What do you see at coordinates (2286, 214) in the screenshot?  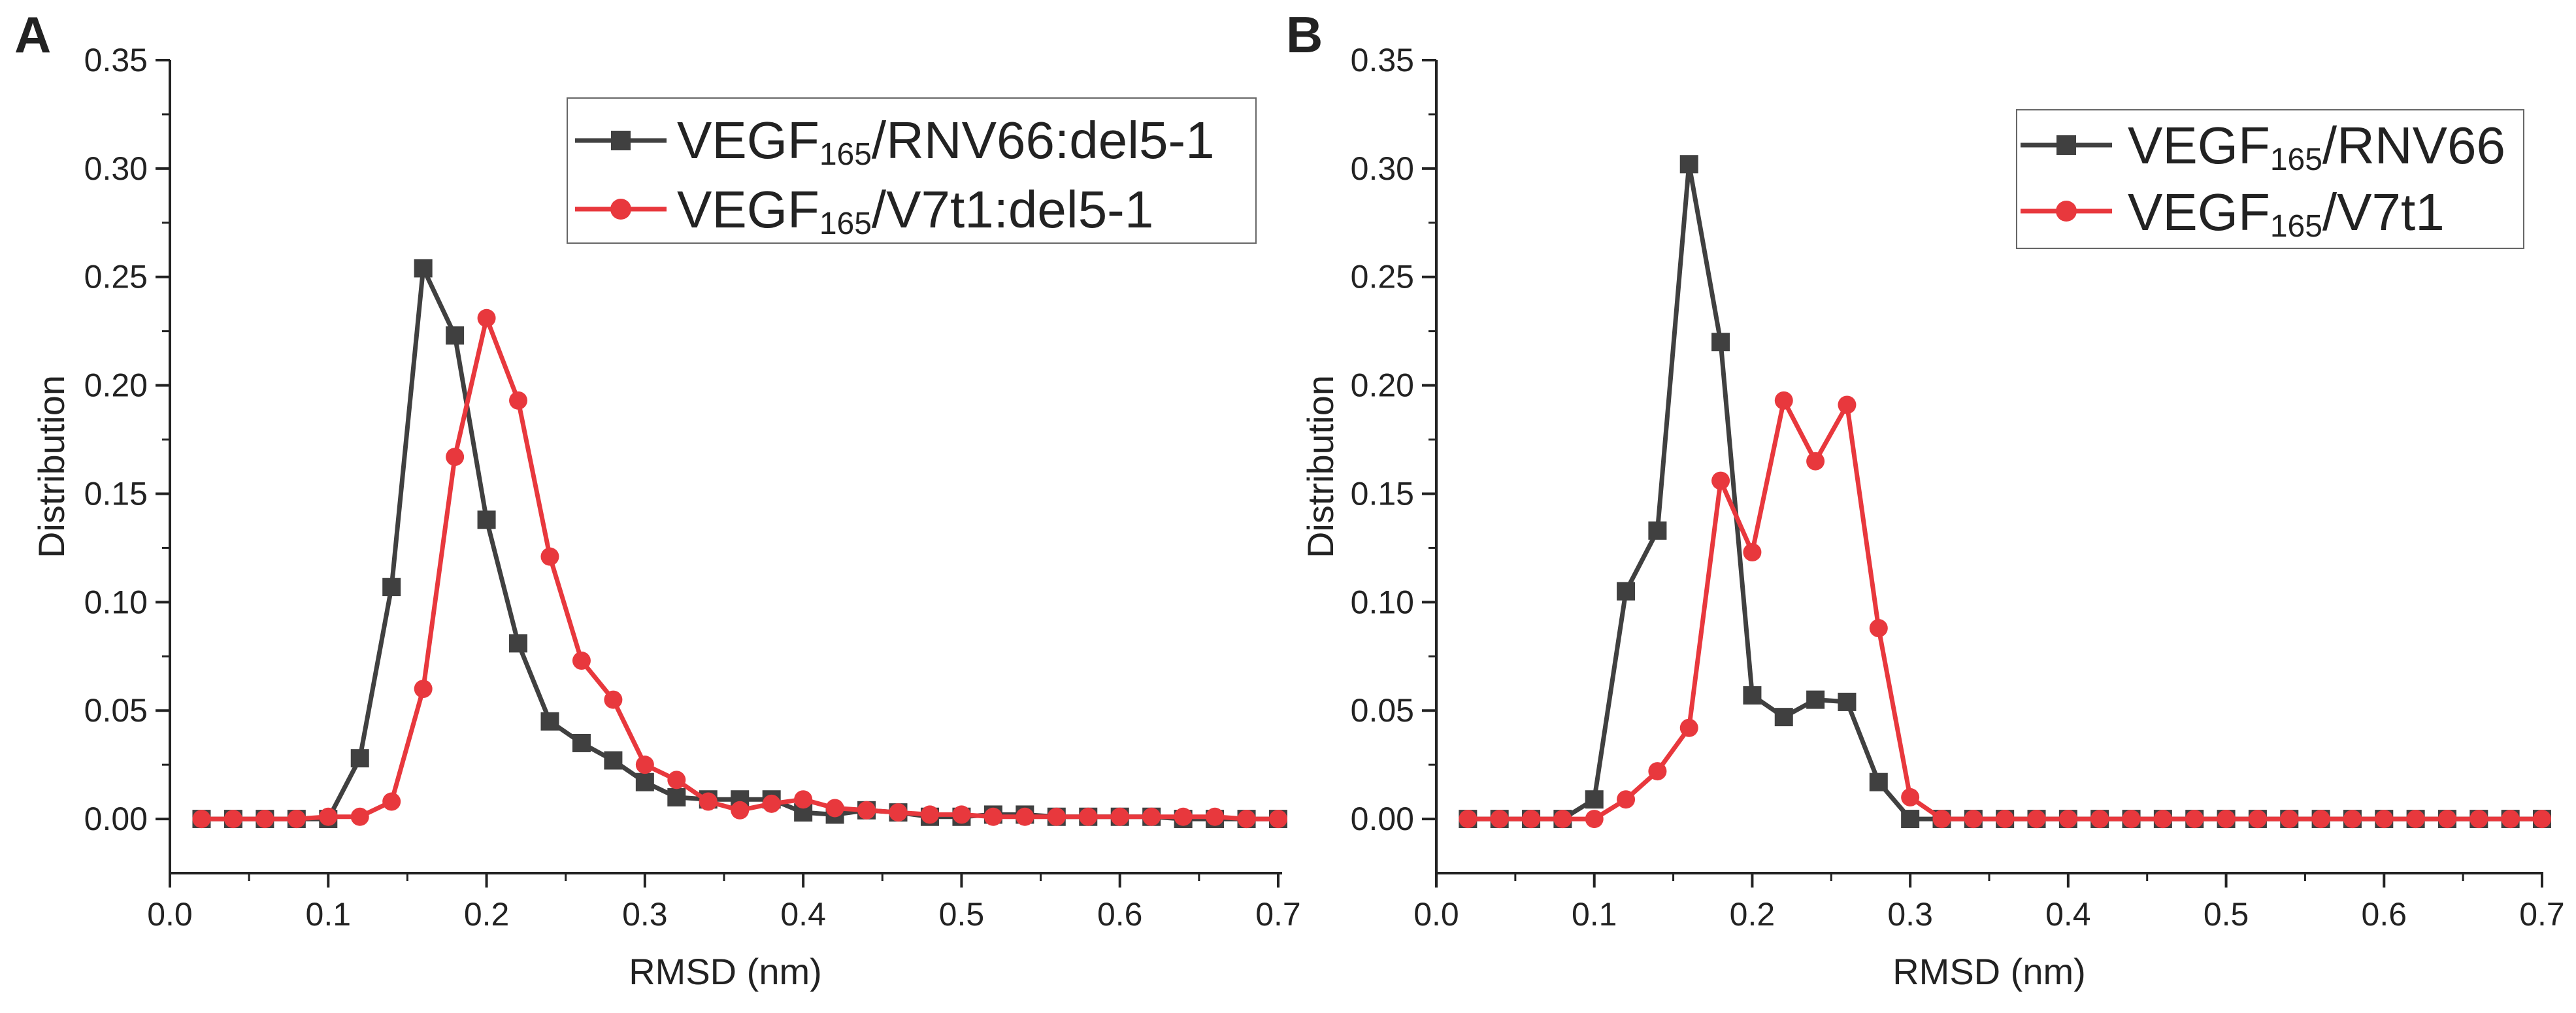 I see `legend-label-1: VEGF165/V7t1` at bounding box center [2286, 214].